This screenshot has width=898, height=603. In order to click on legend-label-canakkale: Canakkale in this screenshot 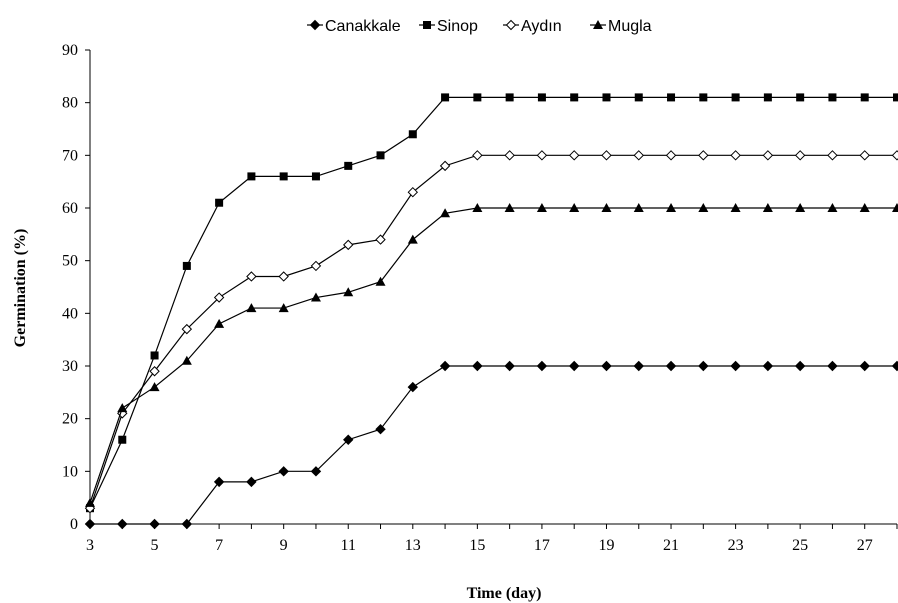, I will do `click(363, 26)`.